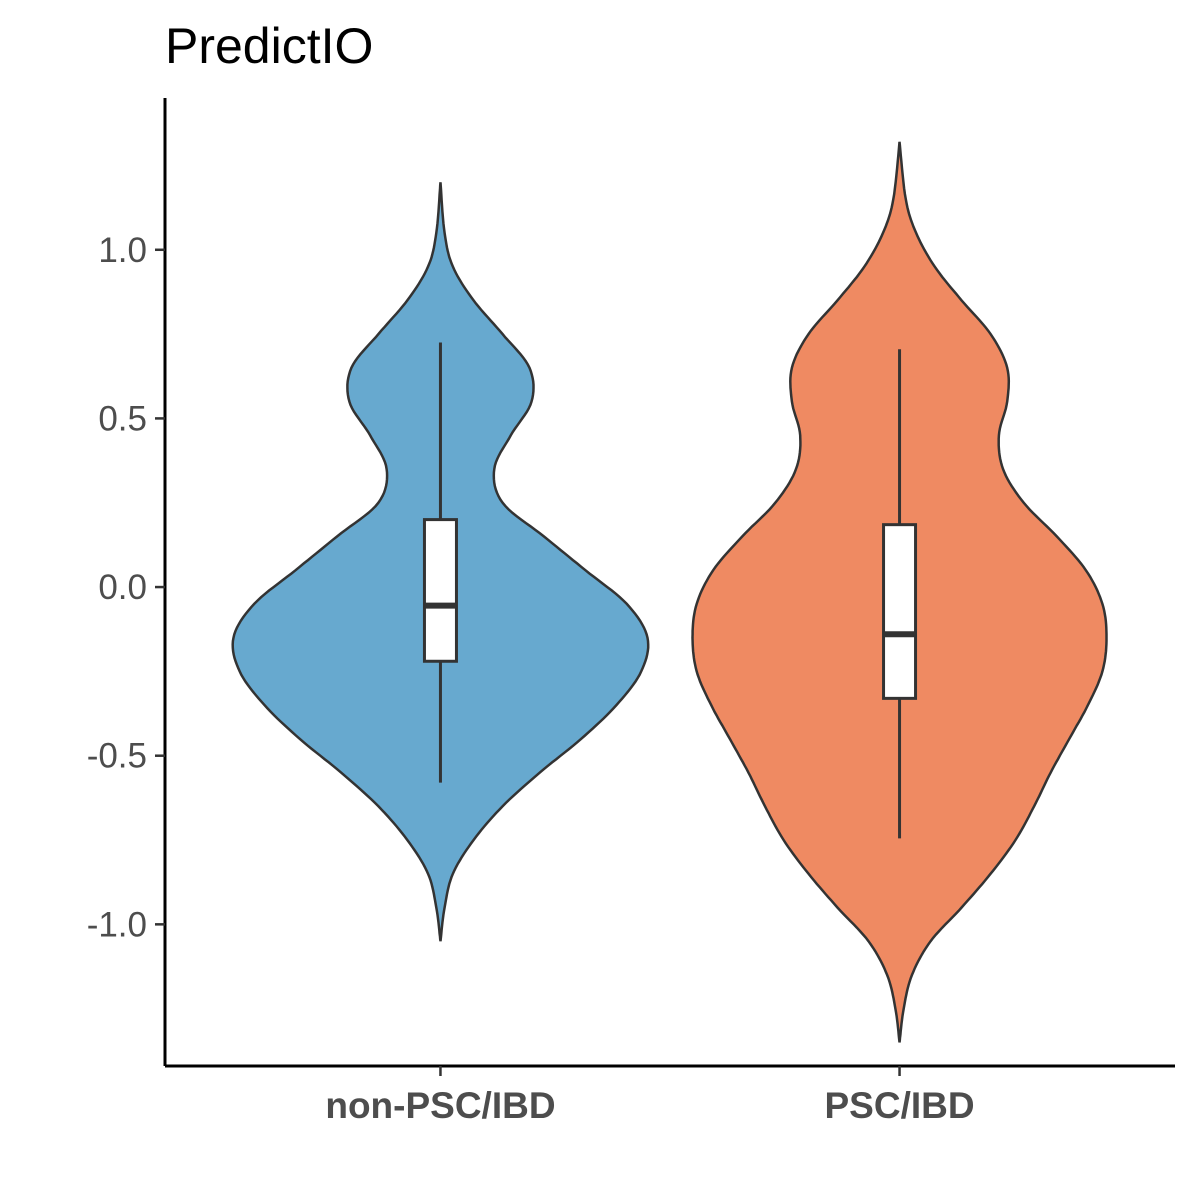 This screenshot has width=1200, height=1200. What do you see at coordinates (122, 587) in the screenshot?
I see `y-tick-label: 0.0` at bounding box center [122, 587].